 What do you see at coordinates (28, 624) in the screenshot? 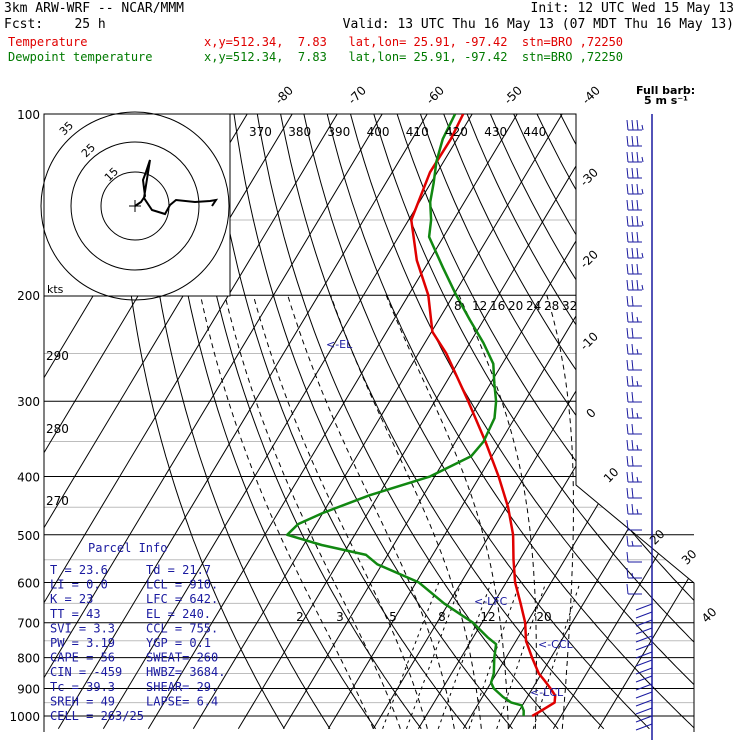
I see `pressure-tick-label: 700` at bounding box center [28, 624].